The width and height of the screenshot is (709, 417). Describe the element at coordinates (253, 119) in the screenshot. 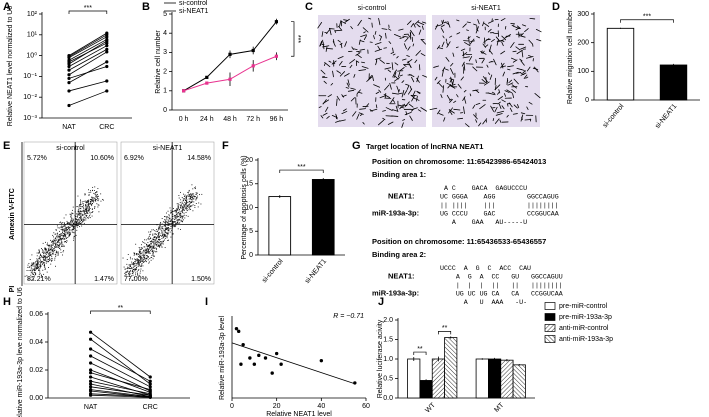

I see `x-tick-label: 72 h` at that location.